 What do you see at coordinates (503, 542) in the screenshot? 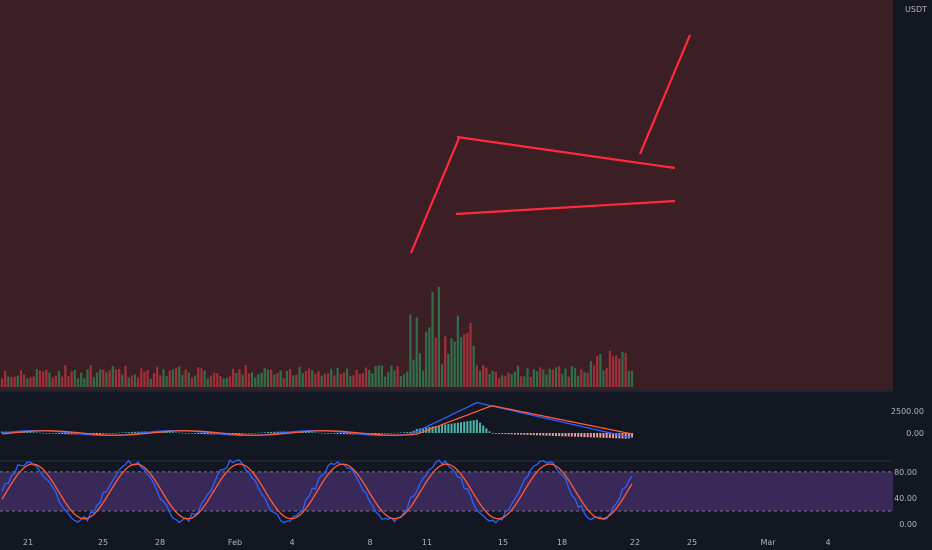
I see `time-tick-label: 15` at bounding box center [503, 542].